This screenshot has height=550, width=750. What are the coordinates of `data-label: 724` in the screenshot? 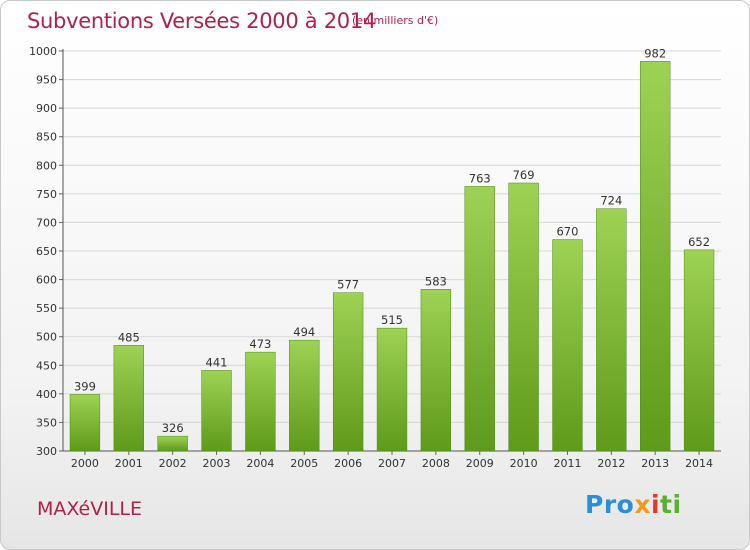 It's located at (611, 201).